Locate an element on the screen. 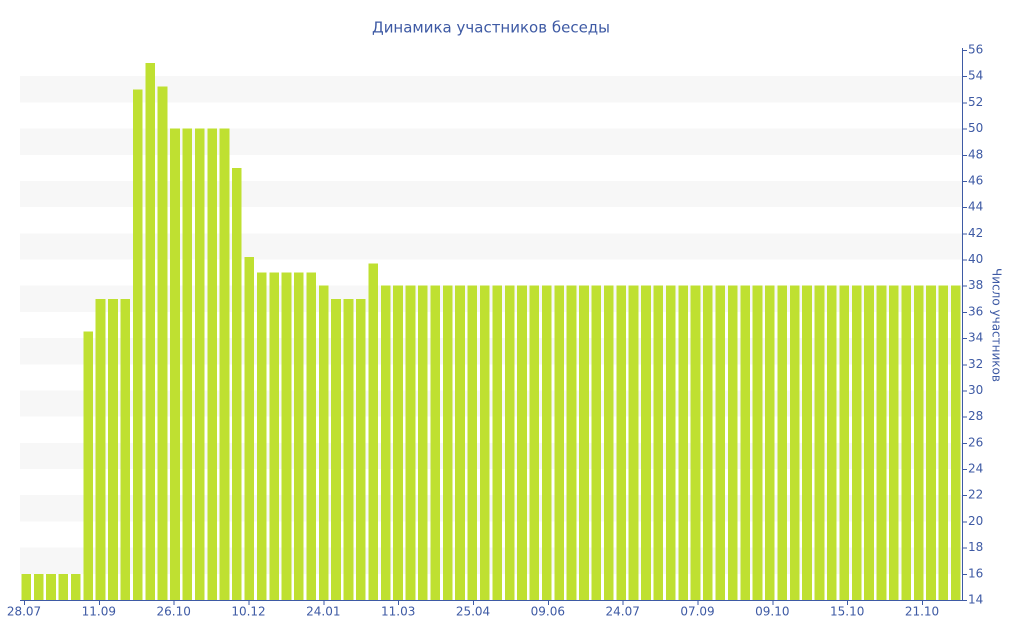 This screenshot has width=1024, height=640. y-tick-label: 30 is located at coordinates (975, 390).